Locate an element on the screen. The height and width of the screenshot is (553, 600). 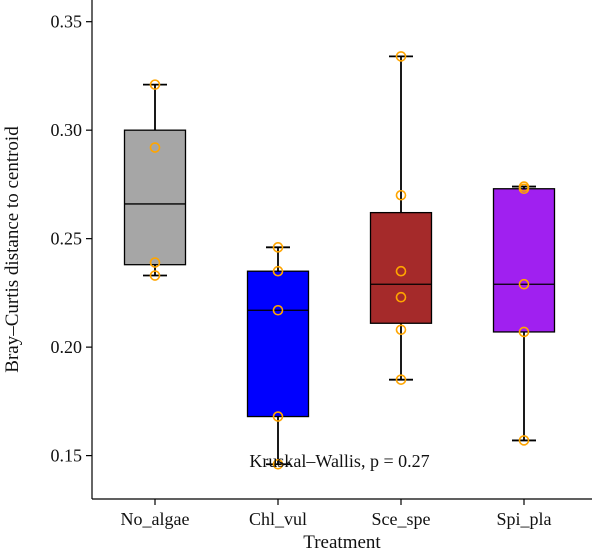
y-axis-ticks: 0.15 0.20 0.25 0.30 0.35 is located at coordinates (71, 239).